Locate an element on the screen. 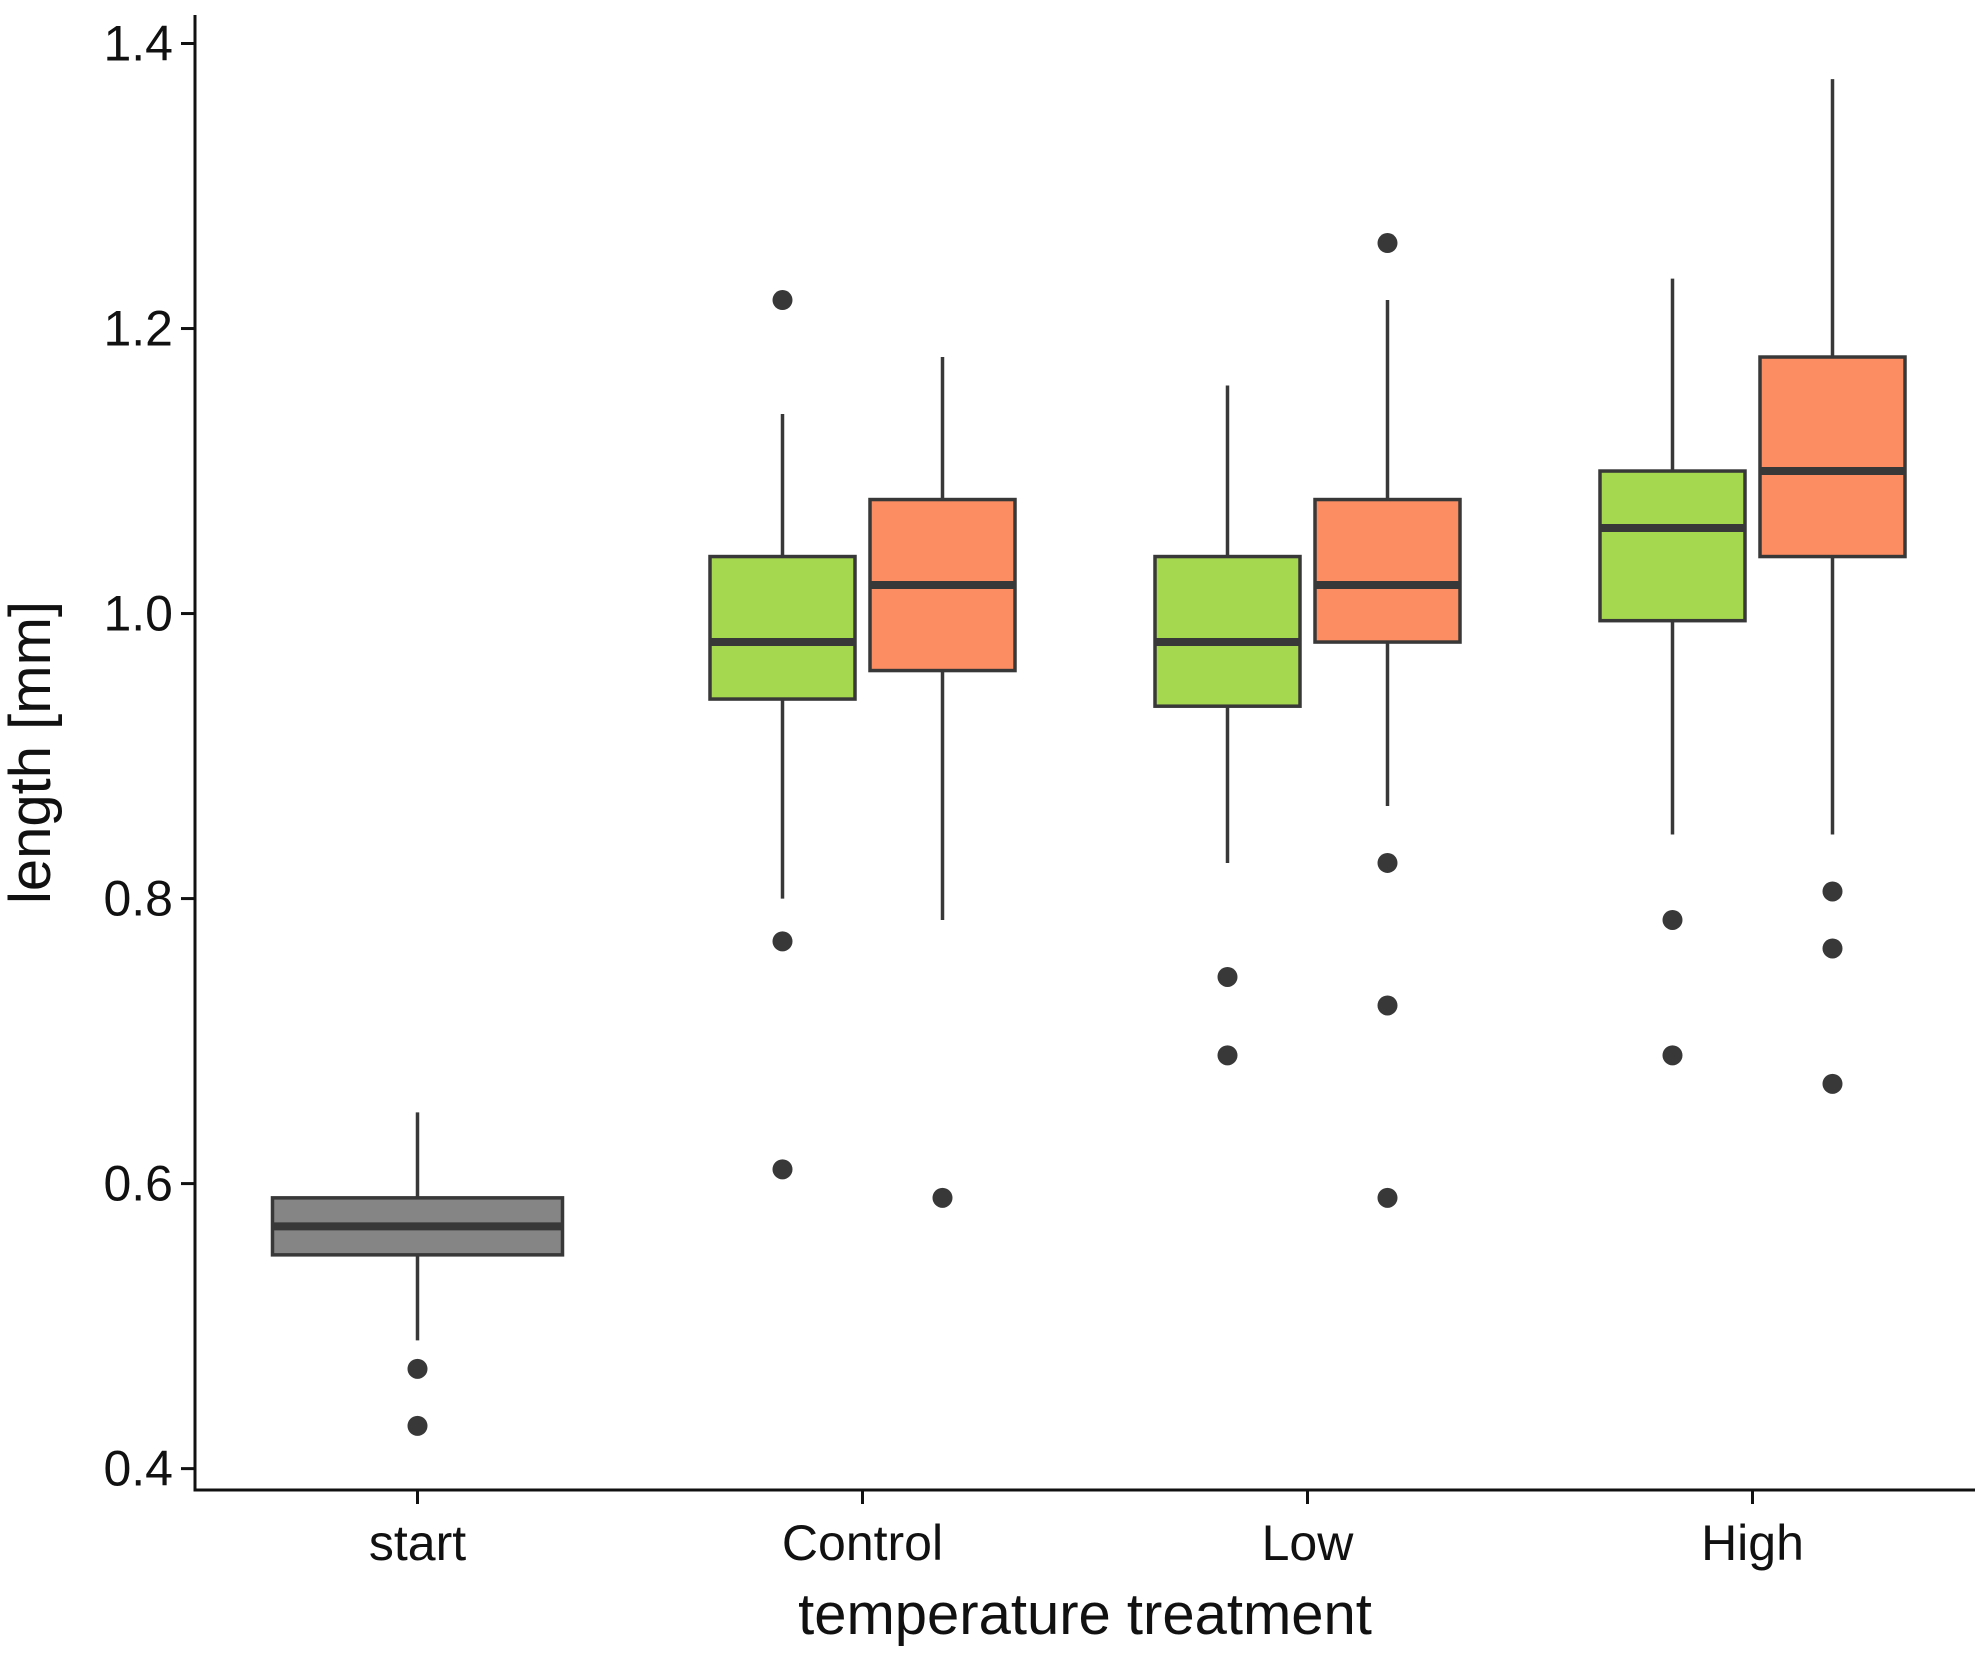  box-low-series-b is located at coordinates (1387, 720).